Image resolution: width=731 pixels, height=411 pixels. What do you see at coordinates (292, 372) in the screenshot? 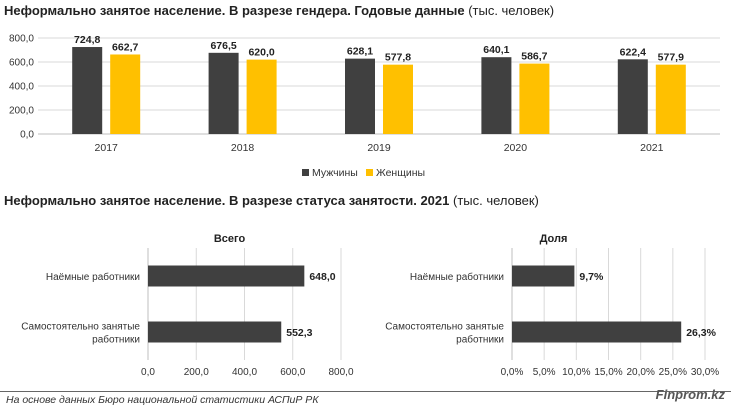
I see `total-x-tick-label: 600,0` at bounding box center [292, 372].